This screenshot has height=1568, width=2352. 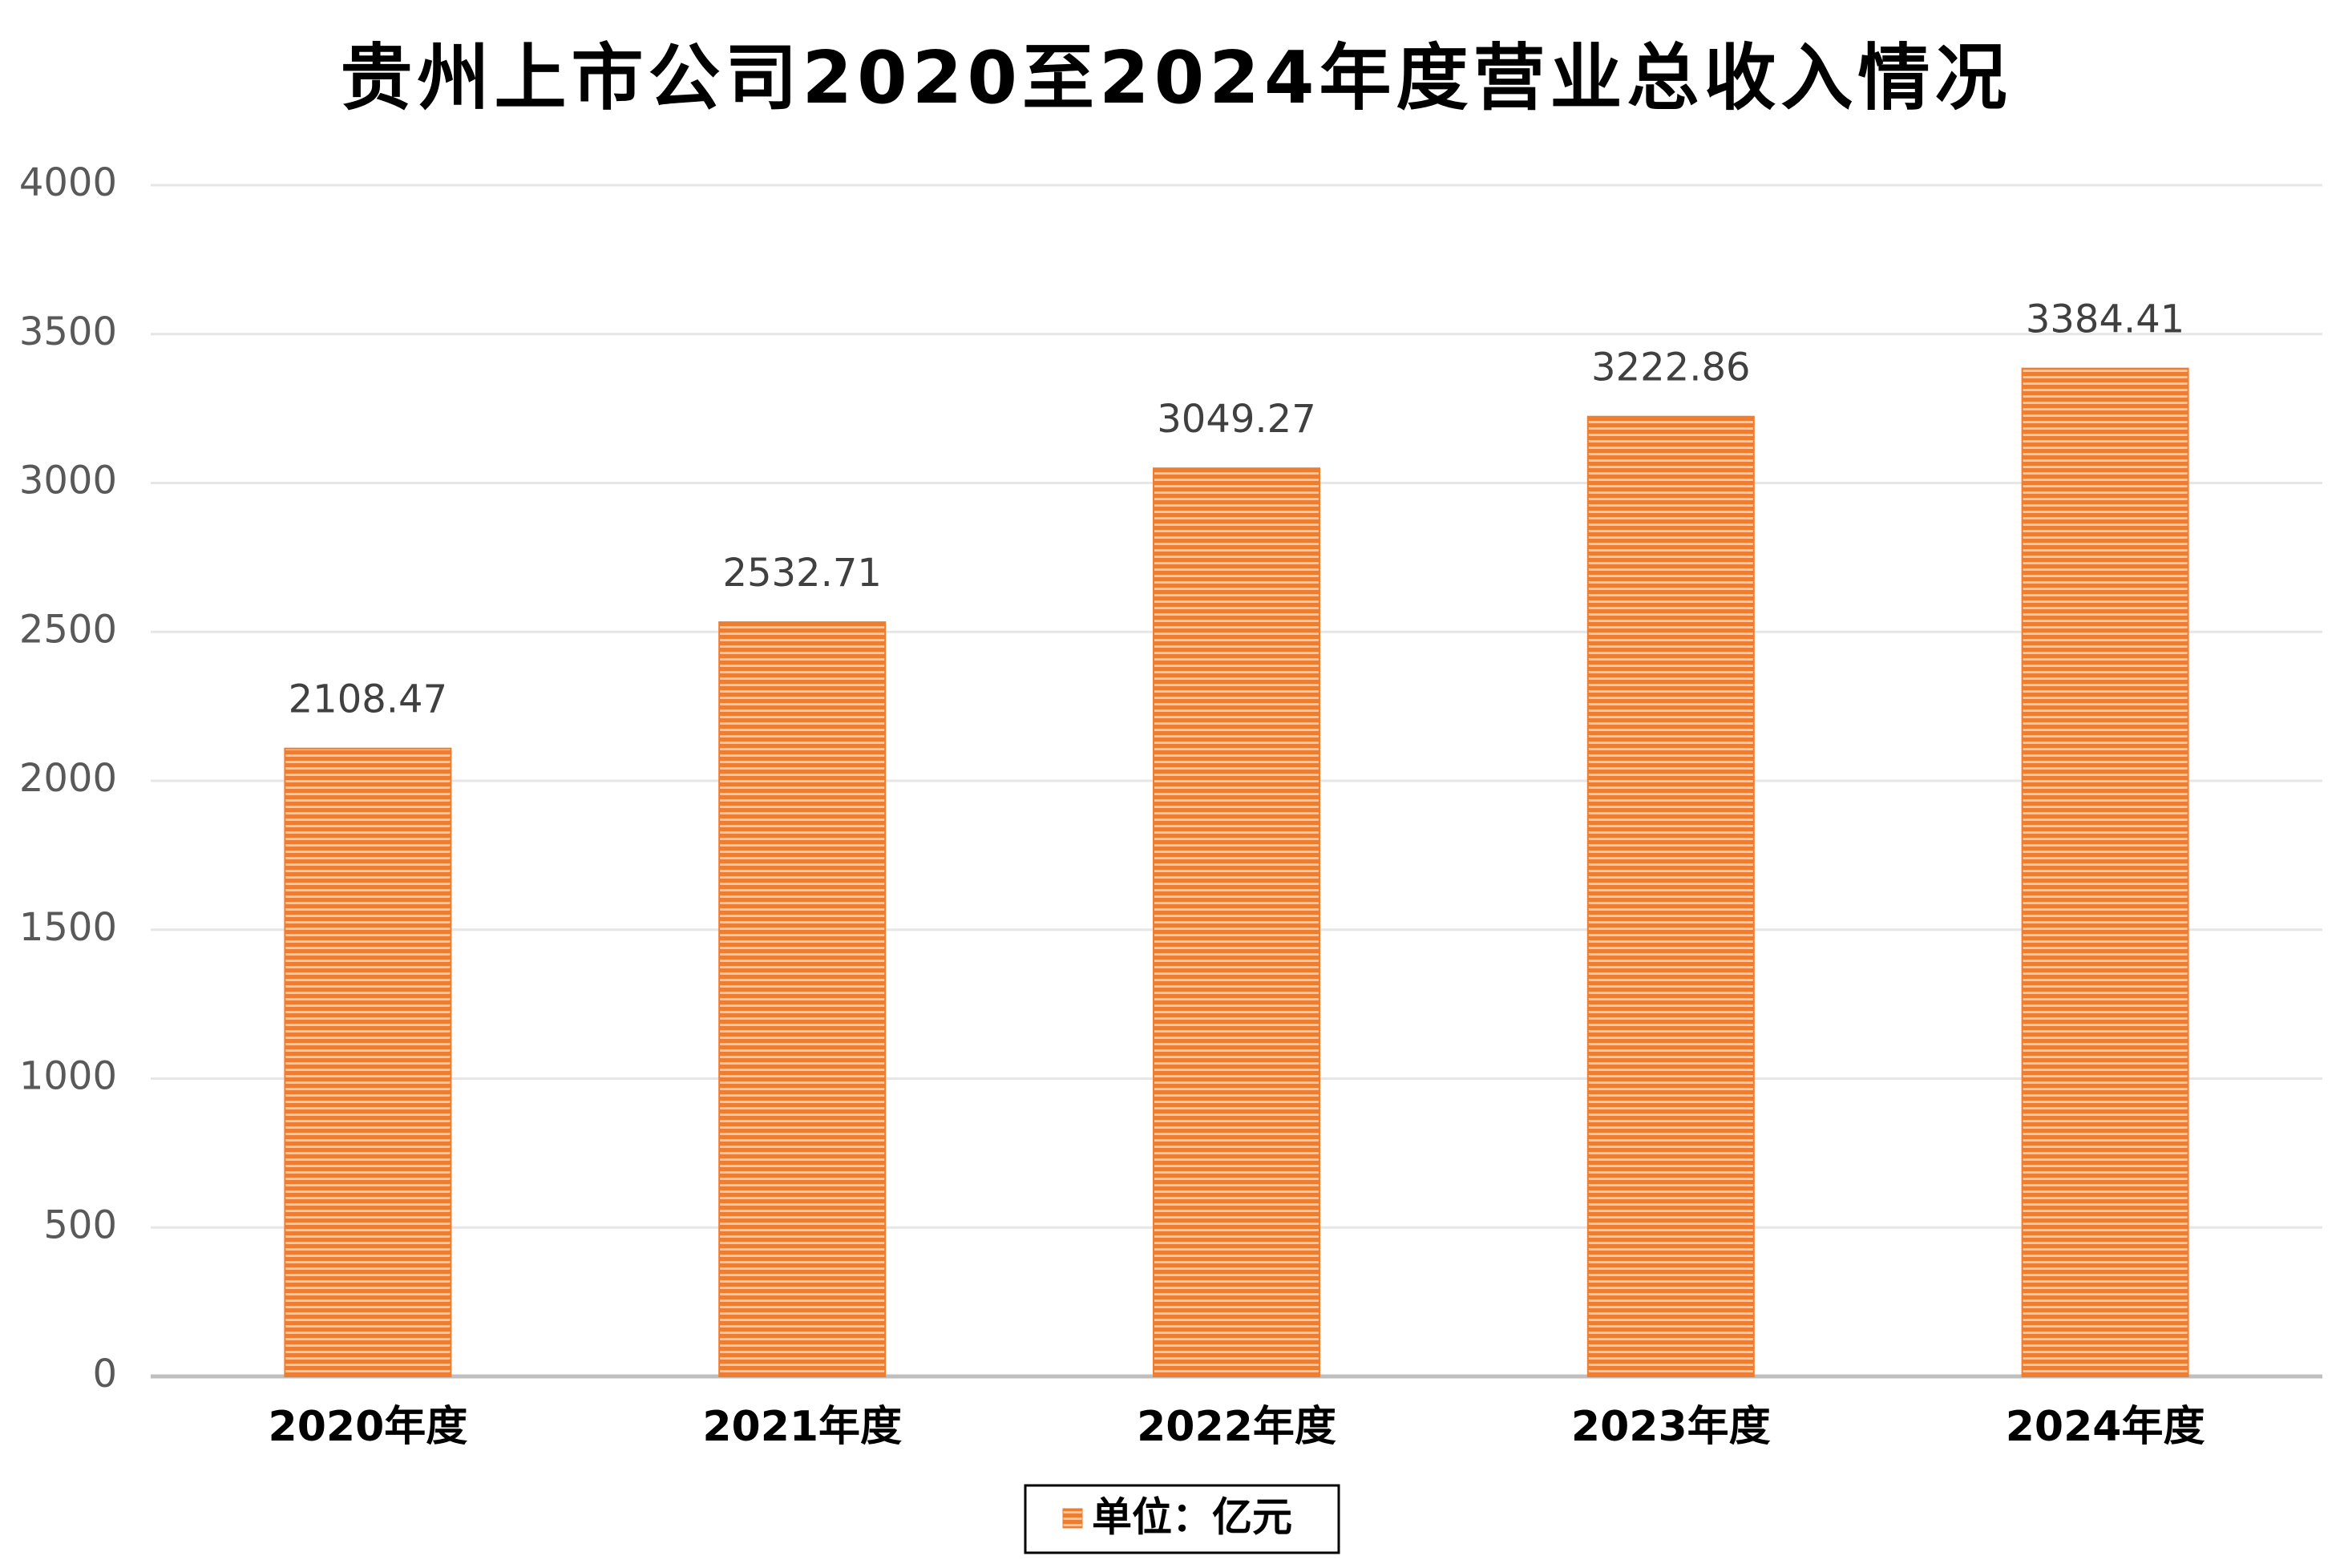 What do you see at coordinates (104, 1374) in the screenshot?
I see `y-tick-label: 0` at bounding box center [104, 1374].